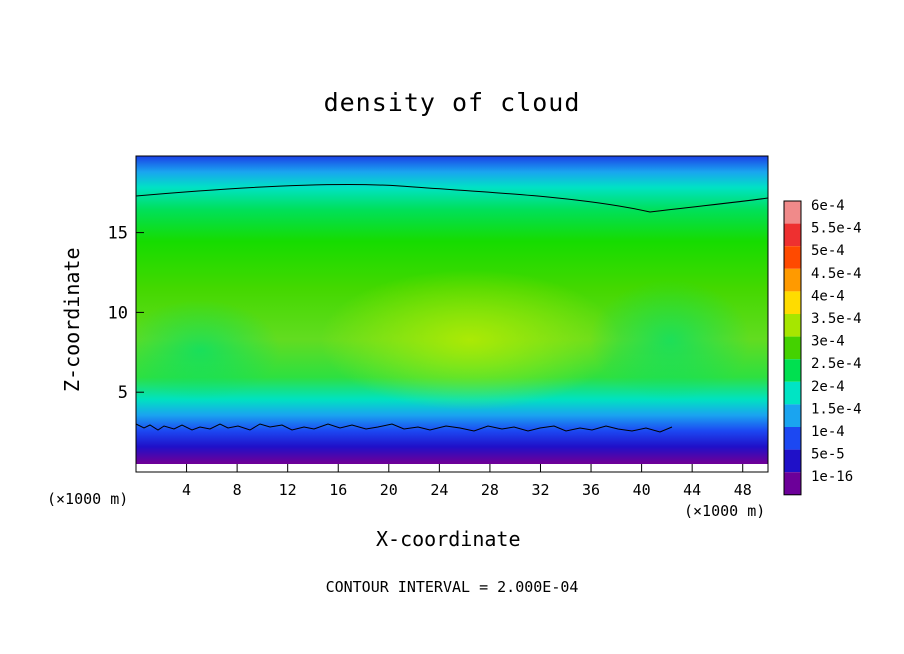 This screenshot has width=904, height=654. What do you see at coordinates (828, 296) in the screenshot?
I see `colorbar-label: 4e-4` at bounding box center [828, 296].